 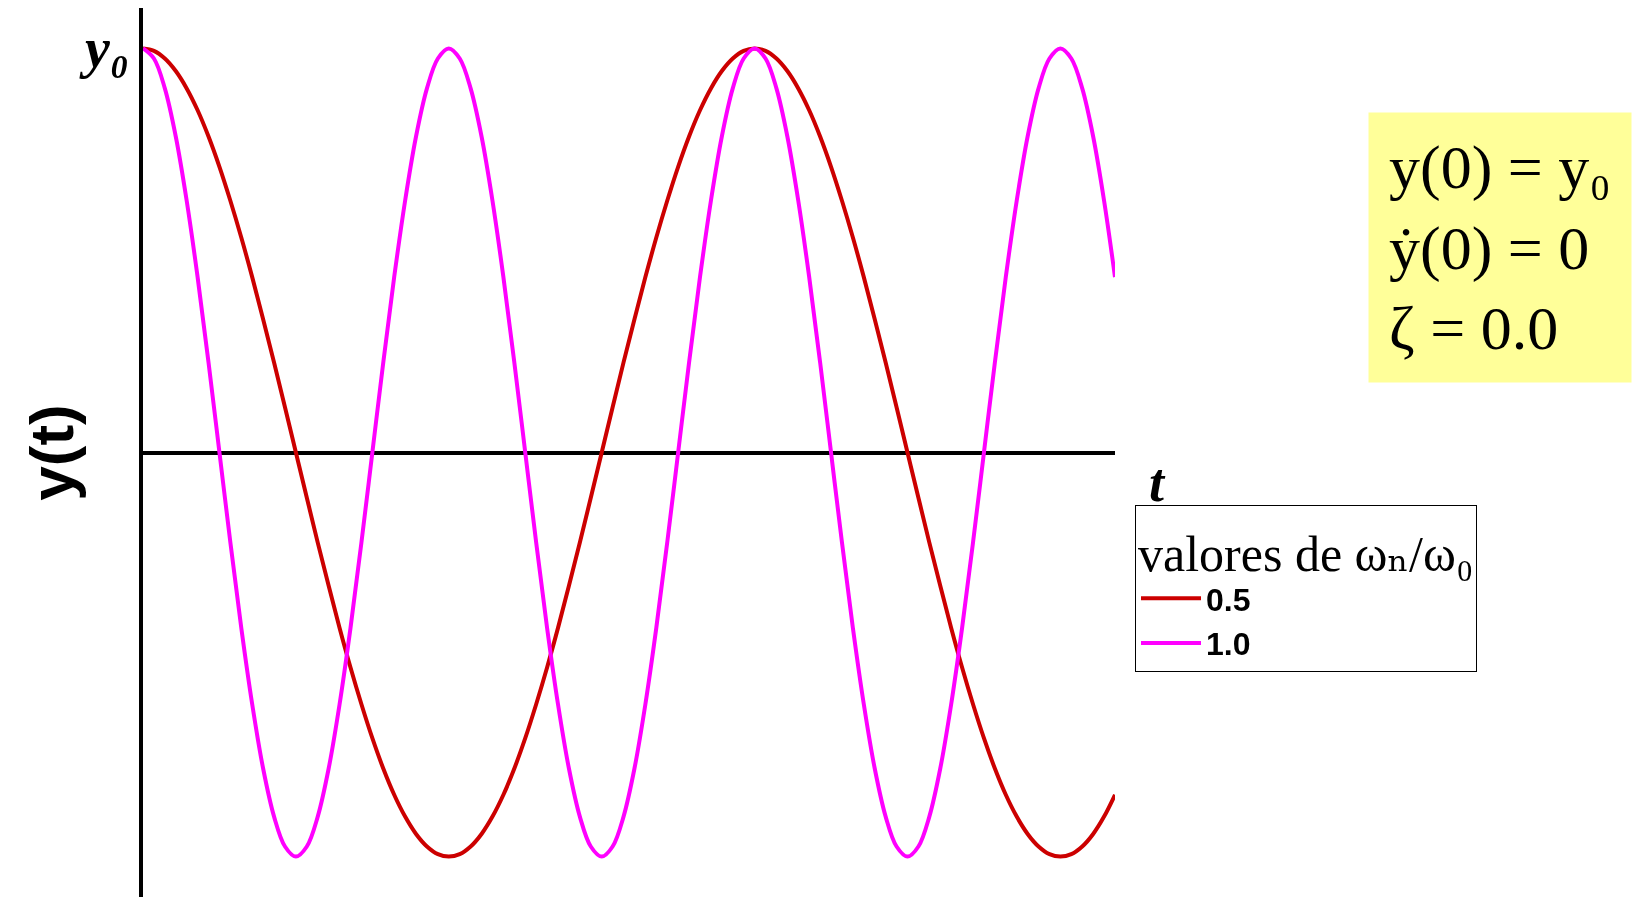 What do you see at coordinates (1474, 328) in the screenshot?
I see `text: ζ = 0.0` at bounding box center [1474, 328].